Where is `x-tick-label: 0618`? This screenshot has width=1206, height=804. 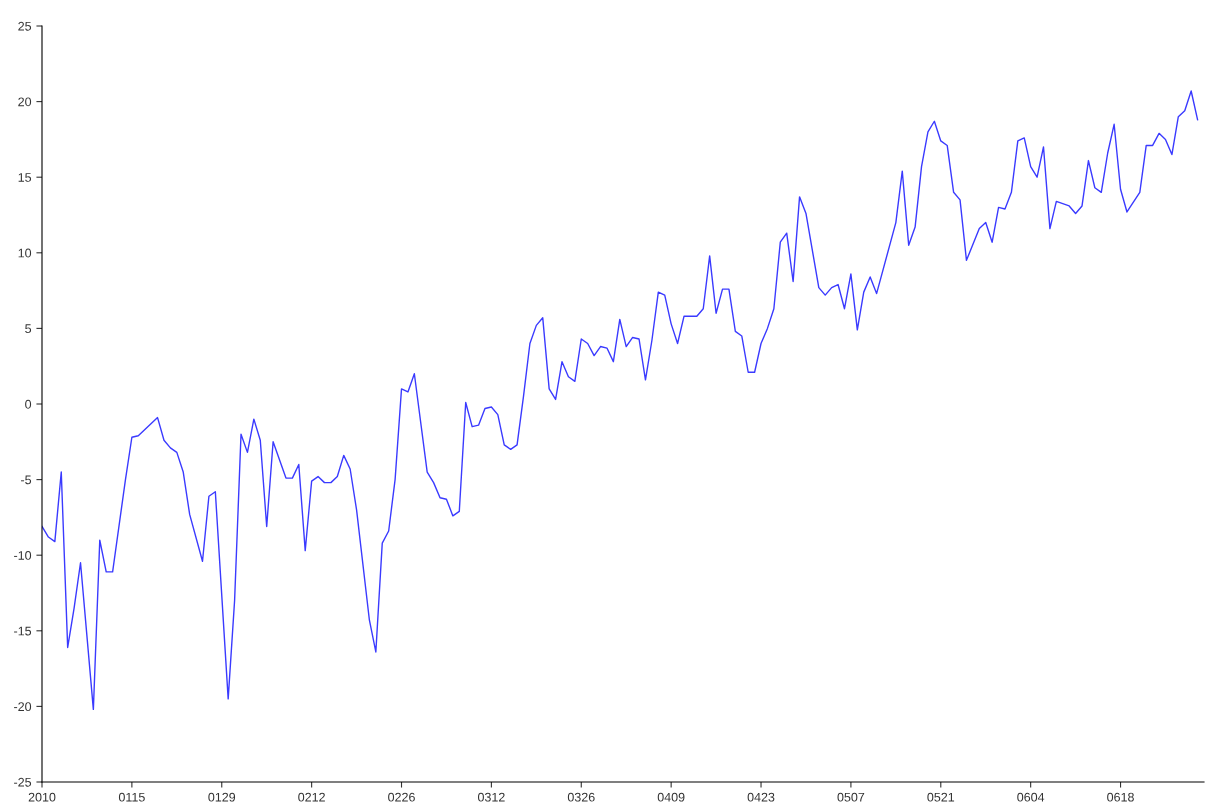
x-tick-label: 0618 is located at coordinates (1120, 797).